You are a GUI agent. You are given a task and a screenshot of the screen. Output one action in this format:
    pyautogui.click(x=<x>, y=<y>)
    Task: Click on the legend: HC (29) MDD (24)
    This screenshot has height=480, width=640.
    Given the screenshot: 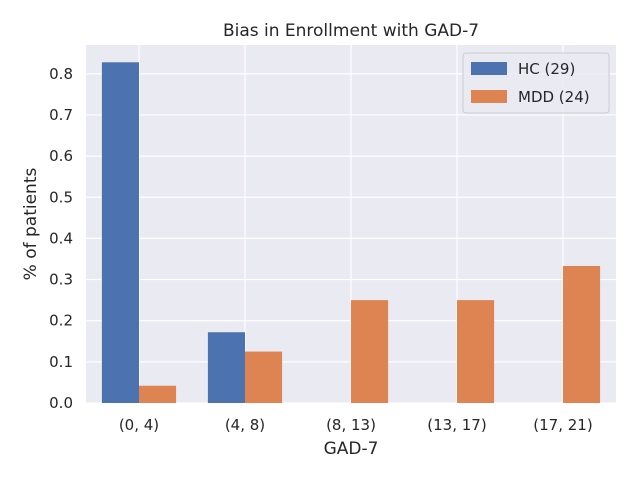 What is the action you would take?
    pyautogui.click(x=536, y=83)
    